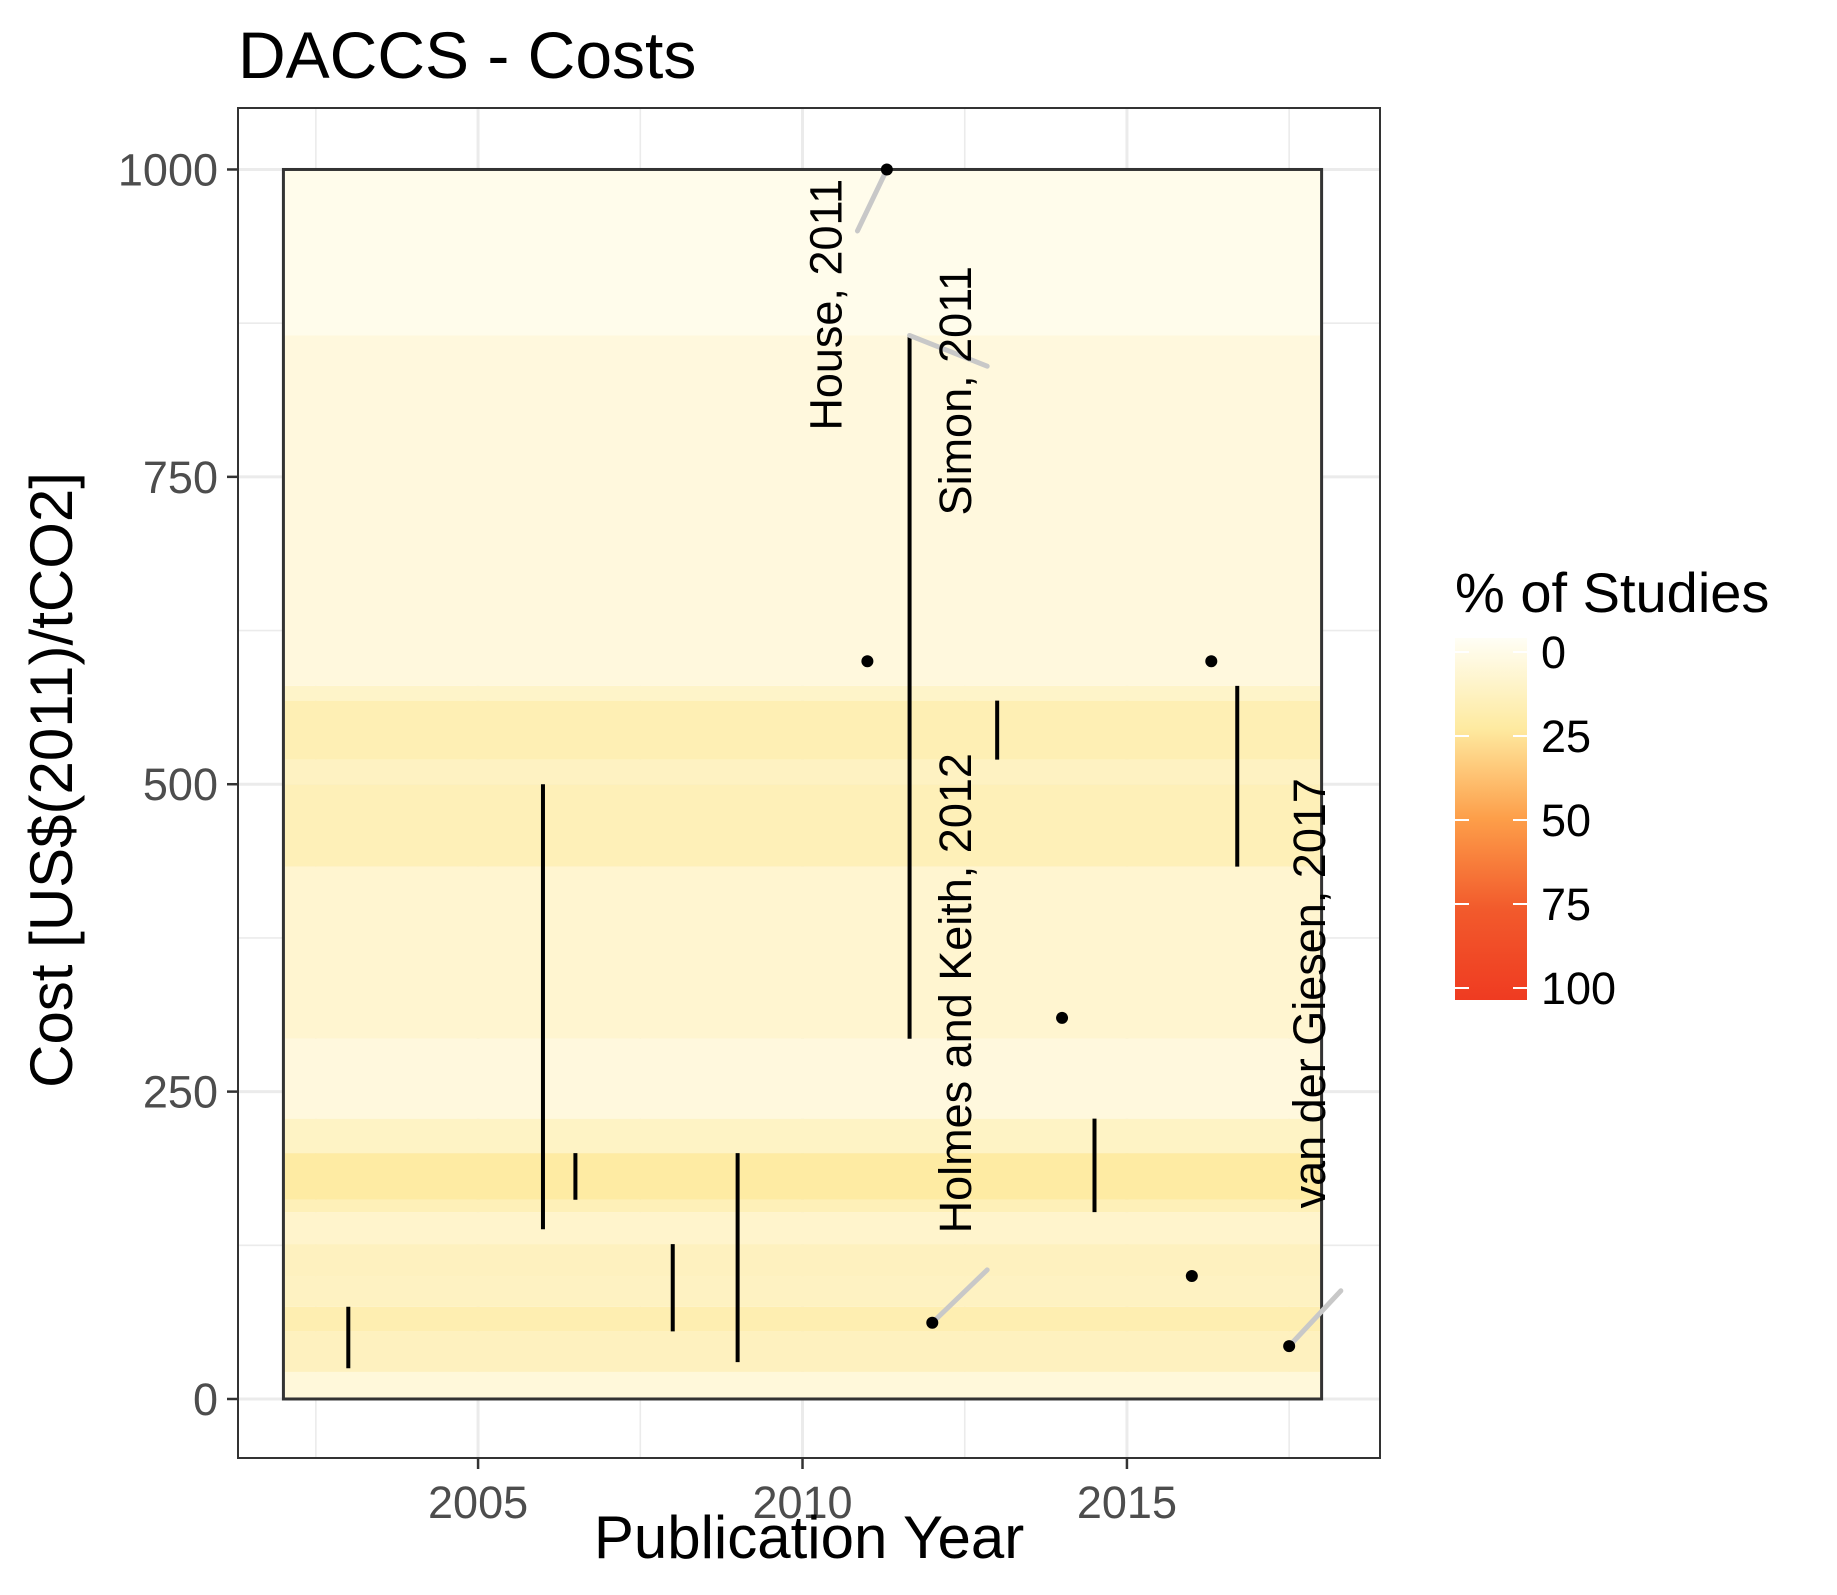 This screenshot has height=1595, width=1837. What do you see at coordinates (51, 780) in the screenshot?
I see `y-axis-title: Cost [US$(2011)/tCO2]` at bounding box center [51, 780].